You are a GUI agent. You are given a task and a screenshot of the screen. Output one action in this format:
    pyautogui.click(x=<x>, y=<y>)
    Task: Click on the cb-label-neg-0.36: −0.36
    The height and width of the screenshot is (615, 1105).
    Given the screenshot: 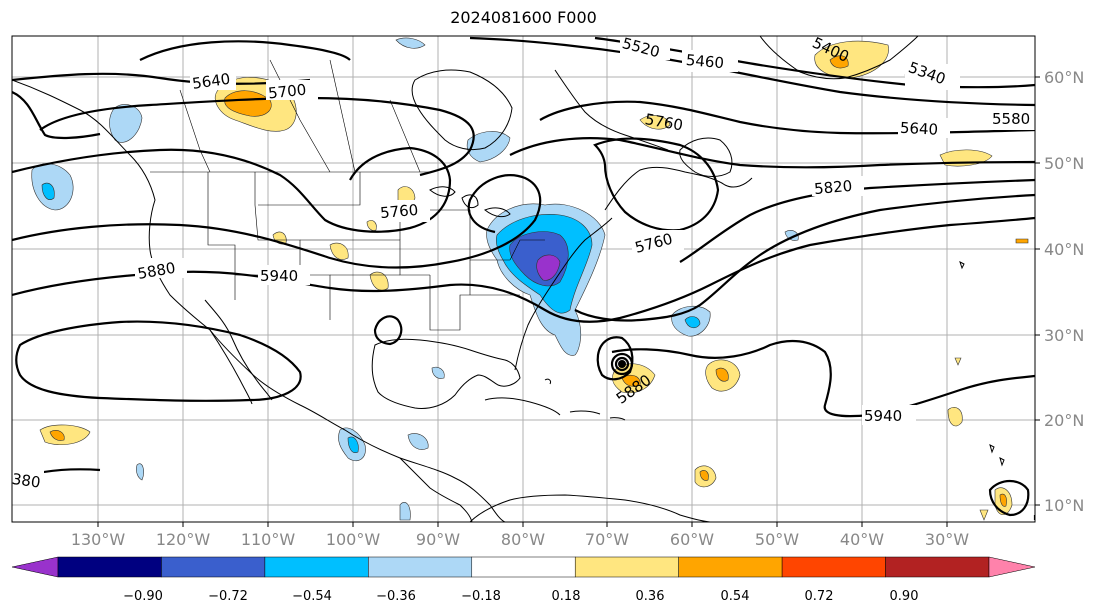 What is the action you would take?
    pyautogui.click(x=396, y=596)
    